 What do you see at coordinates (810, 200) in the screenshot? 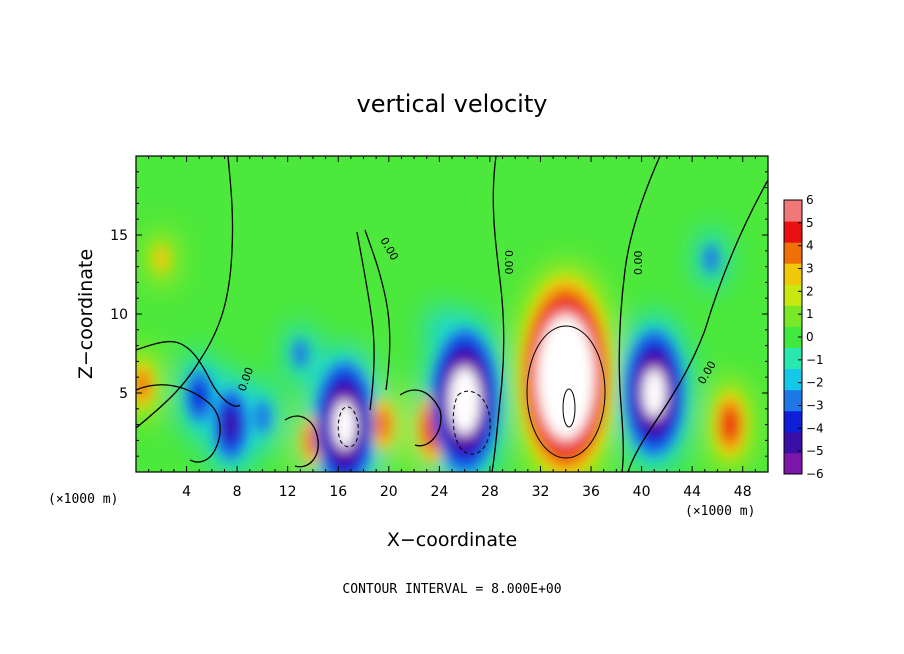
I see `colorbar-tick-label: 6` at bounding box center [810, 200].